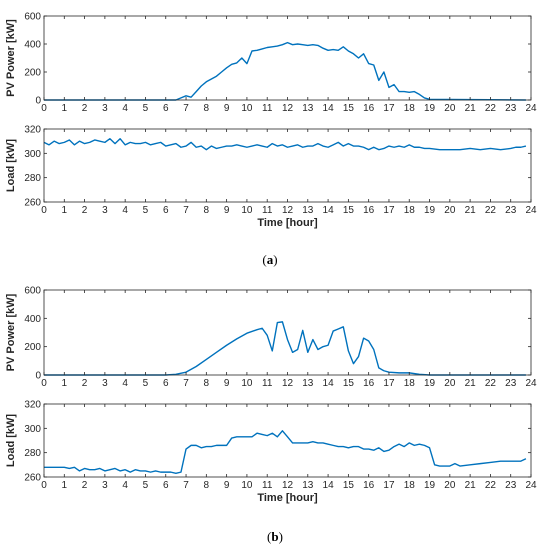 The height and width of the screenshot is (550, 548). I want to click on x-axis-label: Time [hour], so click(287, 223).